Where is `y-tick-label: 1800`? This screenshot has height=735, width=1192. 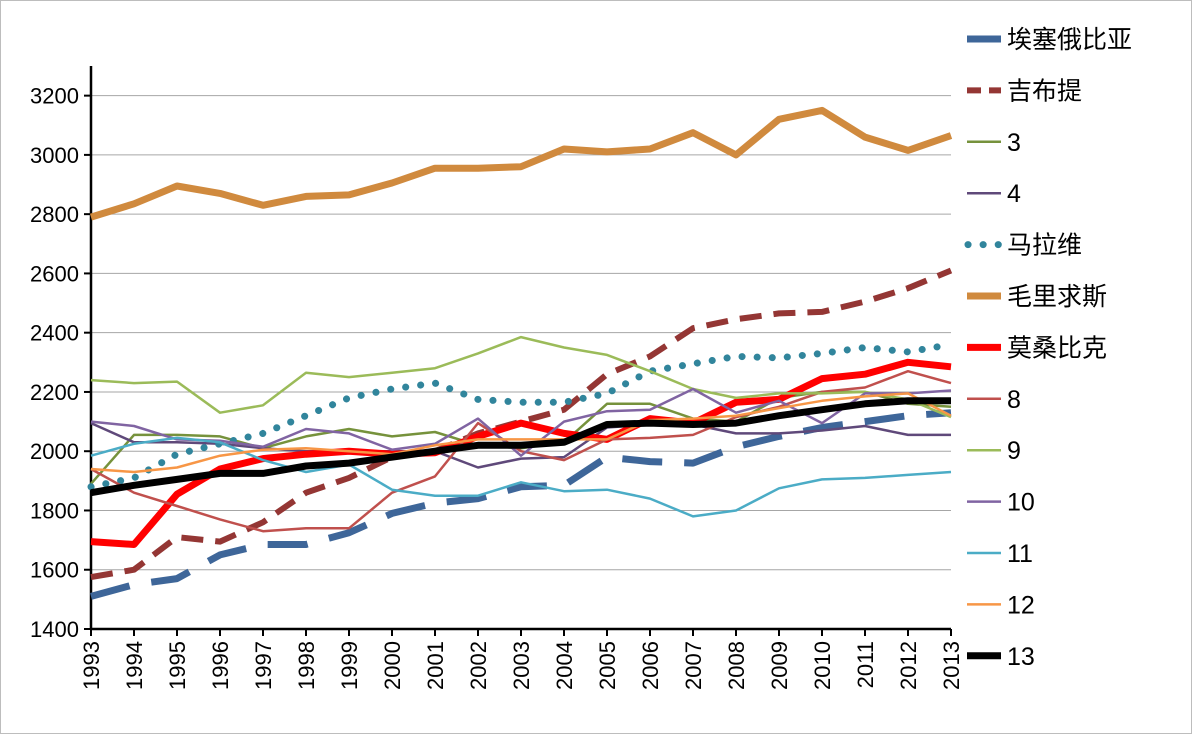 y-tick-label: 1800 is located at coordinates (54, 510).